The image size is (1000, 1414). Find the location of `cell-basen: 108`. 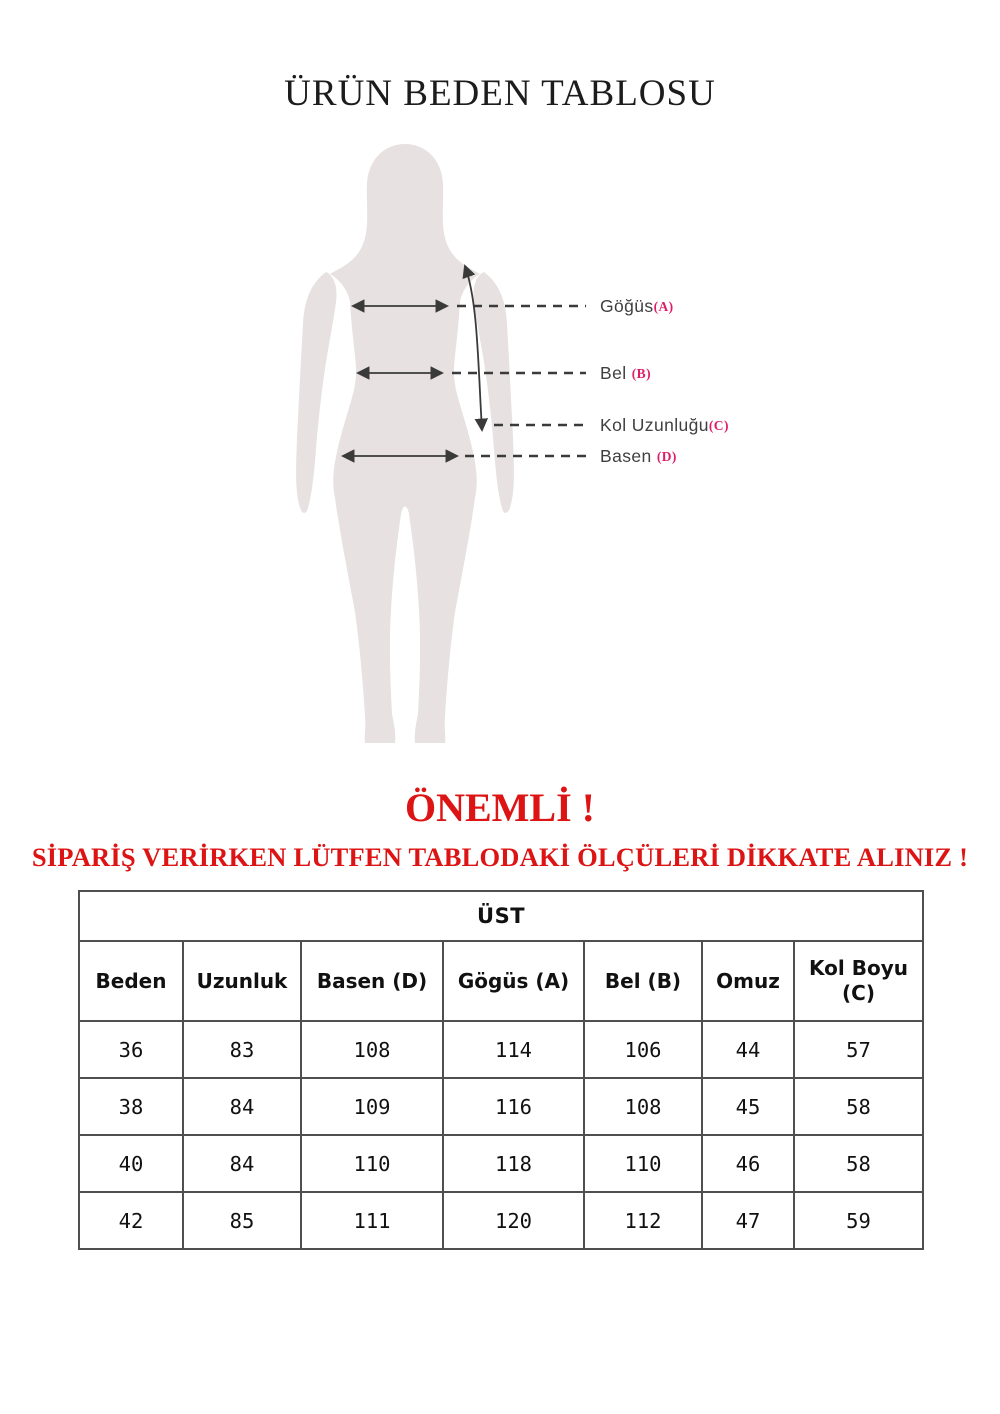

cell-basen: 108 is located at coordinates (372, 1049).